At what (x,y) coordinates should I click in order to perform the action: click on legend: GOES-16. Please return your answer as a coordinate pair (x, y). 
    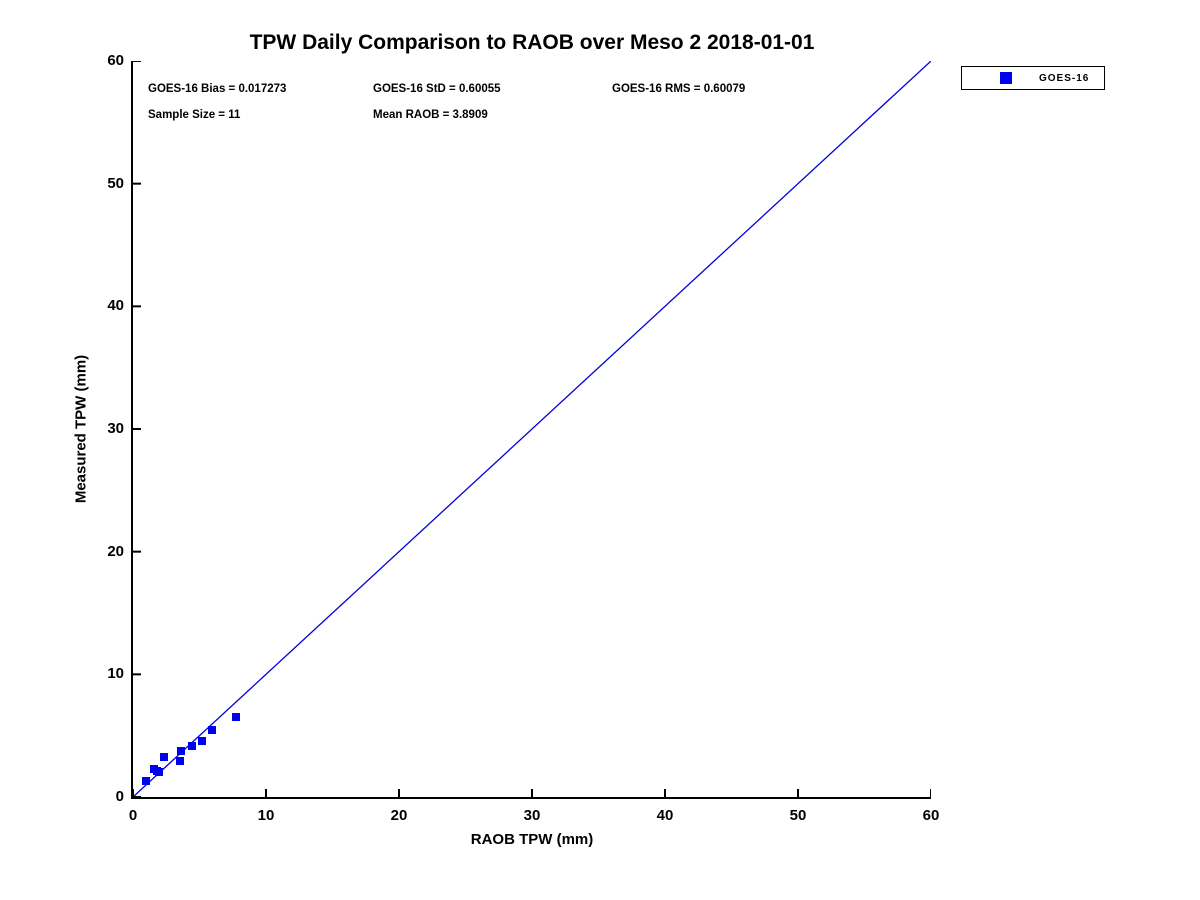
    Looking at the image, I should click on (1033, 78).